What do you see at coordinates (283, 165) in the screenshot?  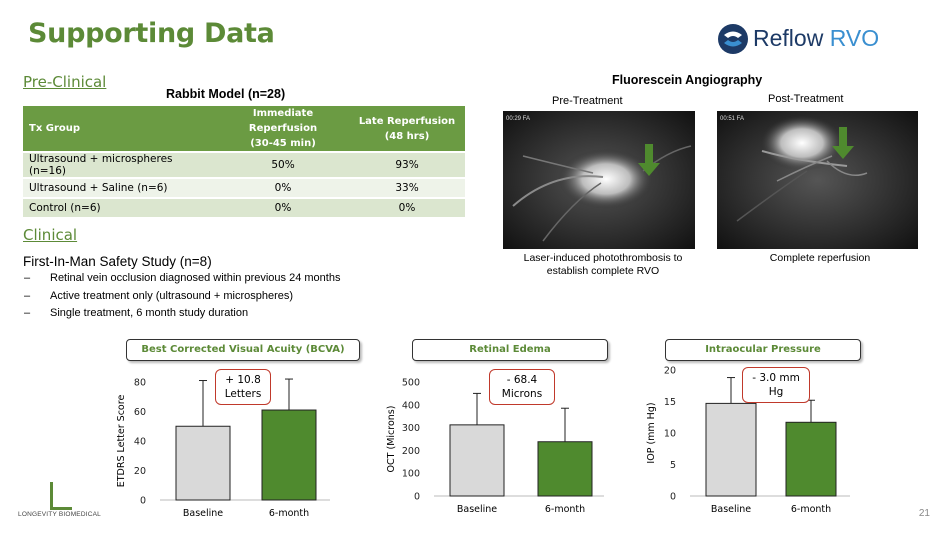 I see `table-cell: 50%` at bounding box center [283, 165].